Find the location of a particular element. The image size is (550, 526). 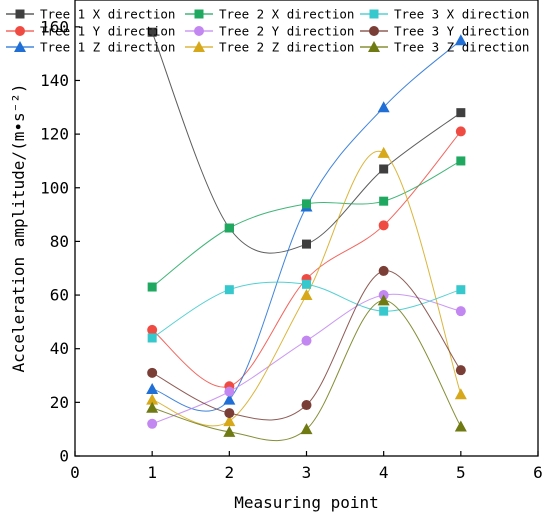

x-axis-title: Measuring point is located at coordinates (306, 502).